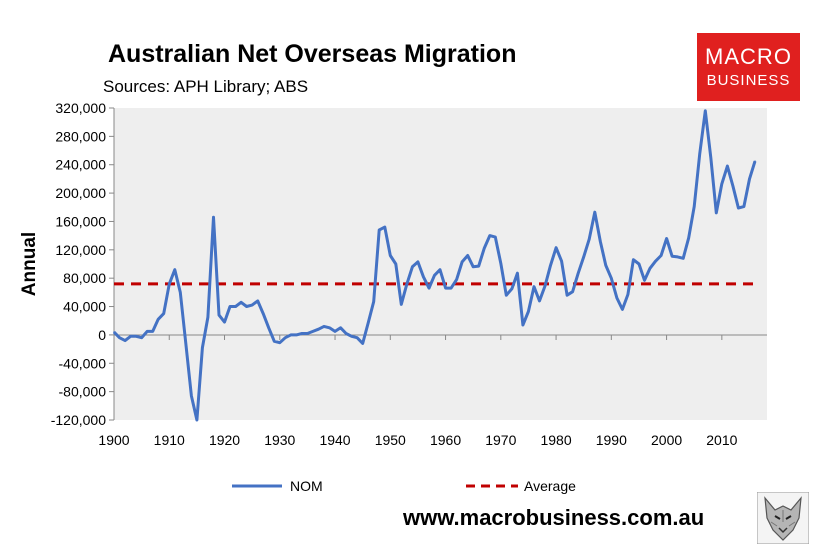 The image size is (814, 553). What do you see at coordinates (224, 440) in the screenshot?
I see `x-tick-label: 1920` at bounding box center [224, 440].